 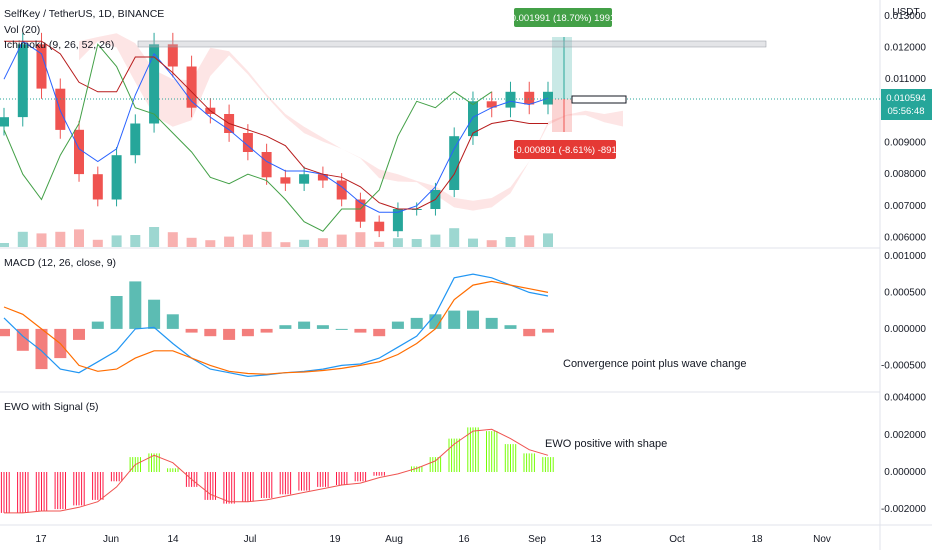 I want to click on ewo-panel, so click(x=277, y=470).